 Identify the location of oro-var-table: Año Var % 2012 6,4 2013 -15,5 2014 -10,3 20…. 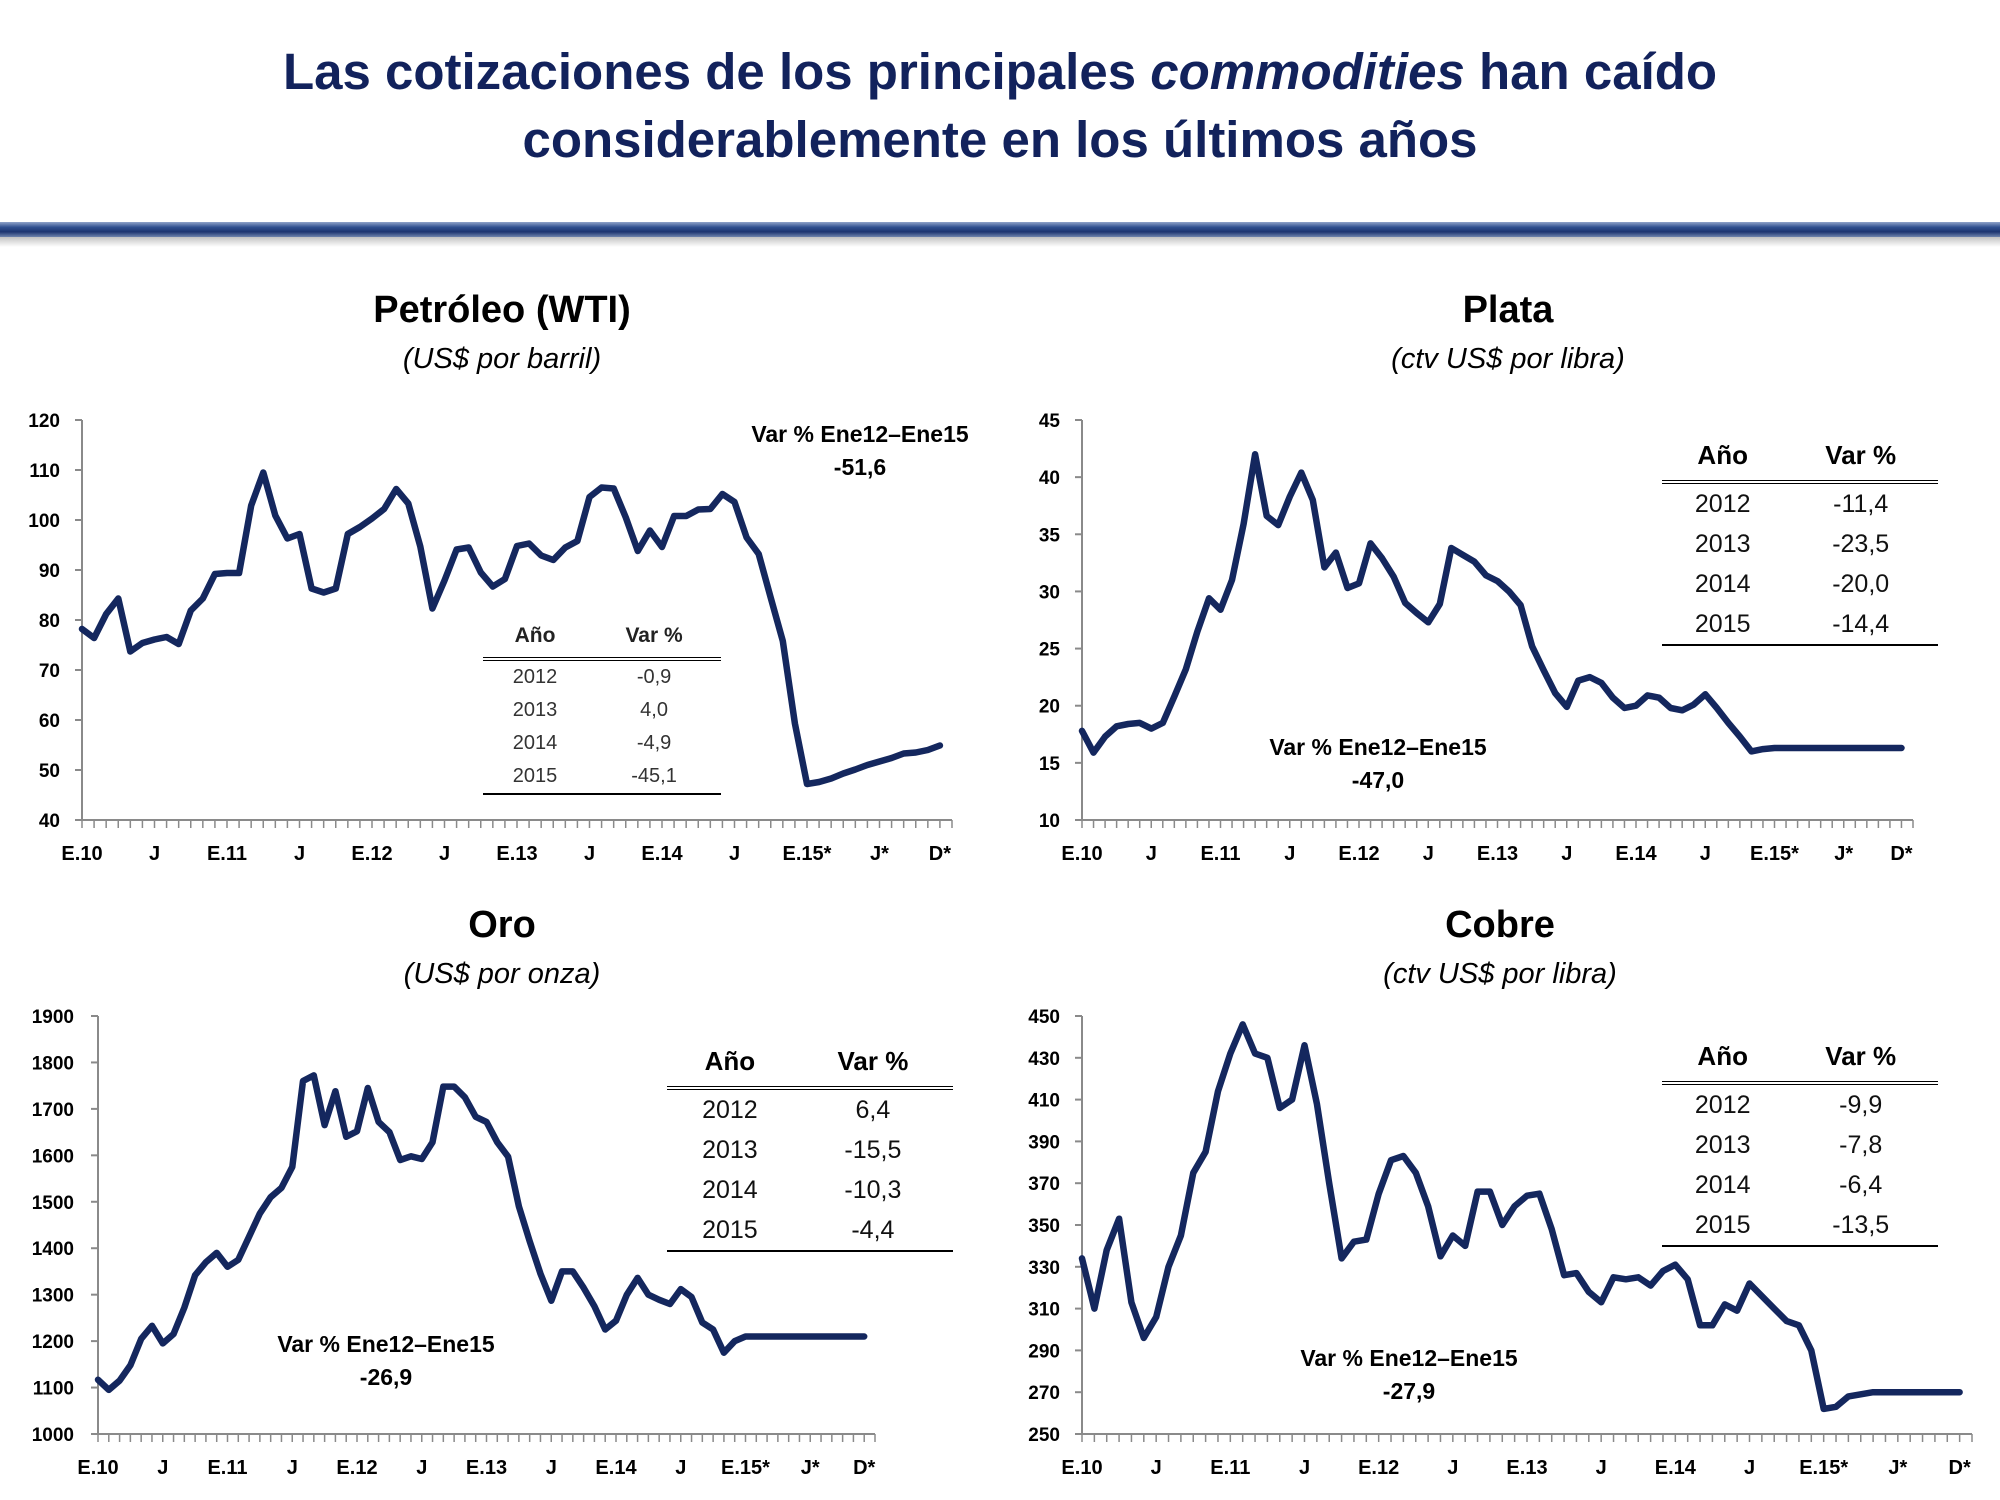
(810, 1144).